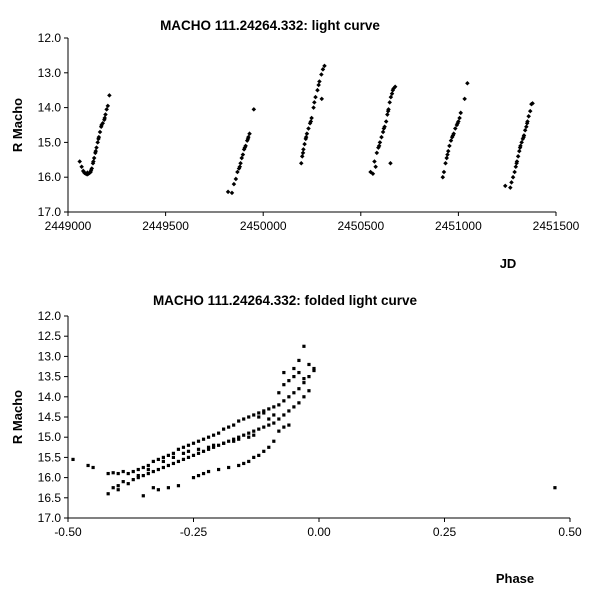  What do you see at coordinates (50, 377) in the screenshot?
I see `y-tick-label: 13.5` at bounding box center [50, 377].